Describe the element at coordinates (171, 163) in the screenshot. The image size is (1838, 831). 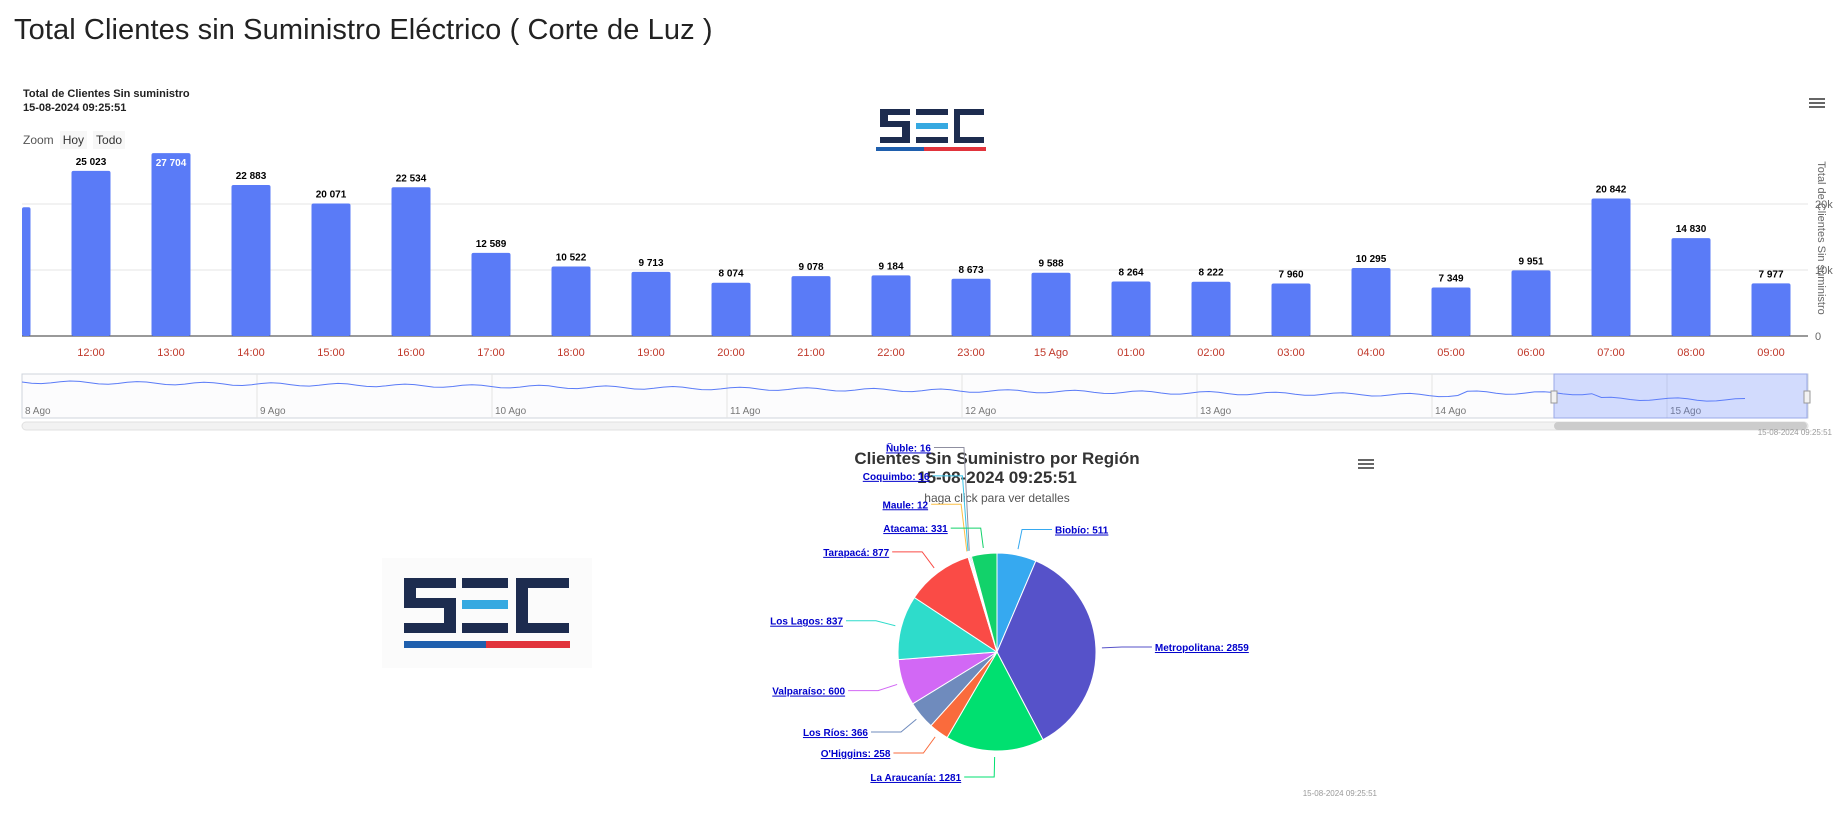
I see `data-label: 27 704` at that location.